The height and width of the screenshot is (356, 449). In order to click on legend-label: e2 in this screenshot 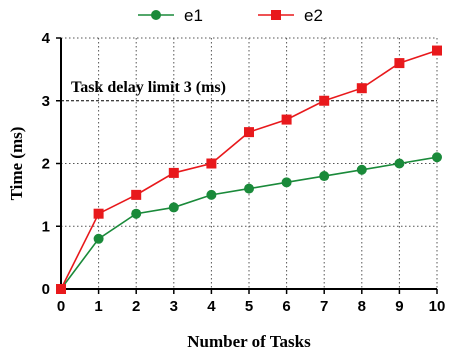, I will do `click(313, 15)`.